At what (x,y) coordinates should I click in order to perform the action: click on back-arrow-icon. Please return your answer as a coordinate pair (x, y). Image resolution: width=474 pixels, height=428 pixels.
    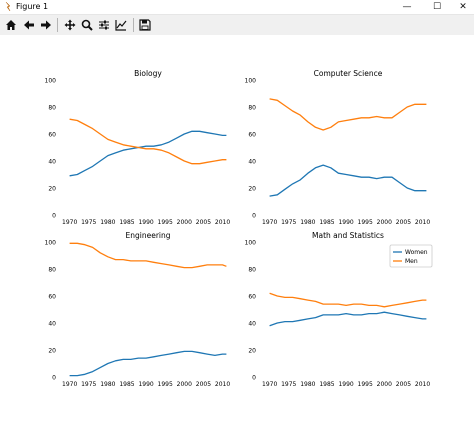
    Looking at the image, I should click on (29, 25).